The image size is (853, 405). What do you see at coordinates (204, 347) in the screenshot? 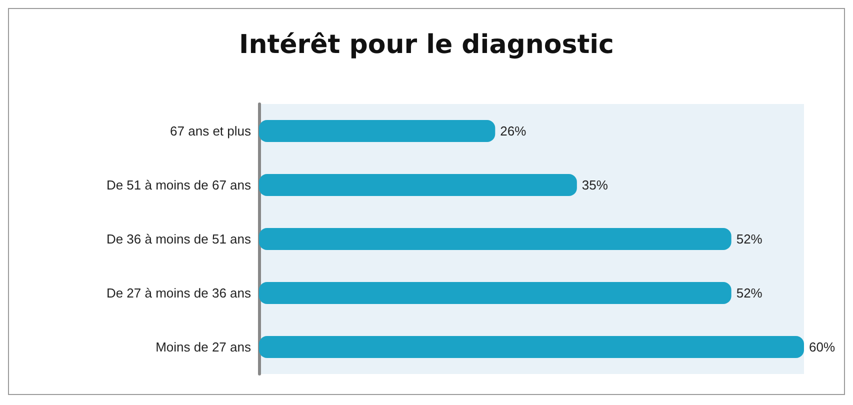
I see `y-tick-label: Moins de 27 ans` at bounding box center [204, 347].